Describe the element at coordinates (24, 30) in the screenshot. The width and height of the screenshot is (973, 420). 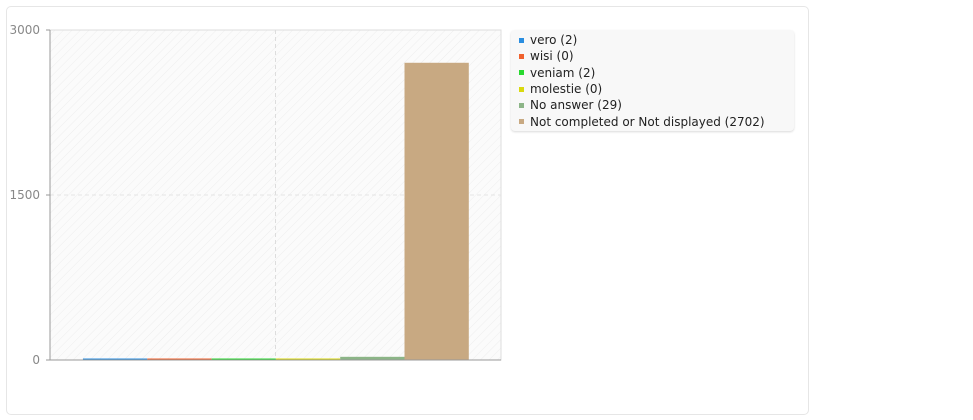
I see `y-tick-label: 3000` at that location.